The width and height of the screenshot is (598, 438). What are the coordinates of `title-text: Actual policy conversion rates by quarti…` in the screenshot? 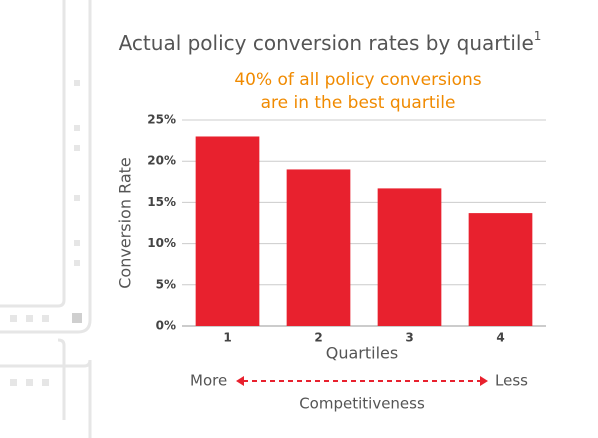 It's located at (326, 43).